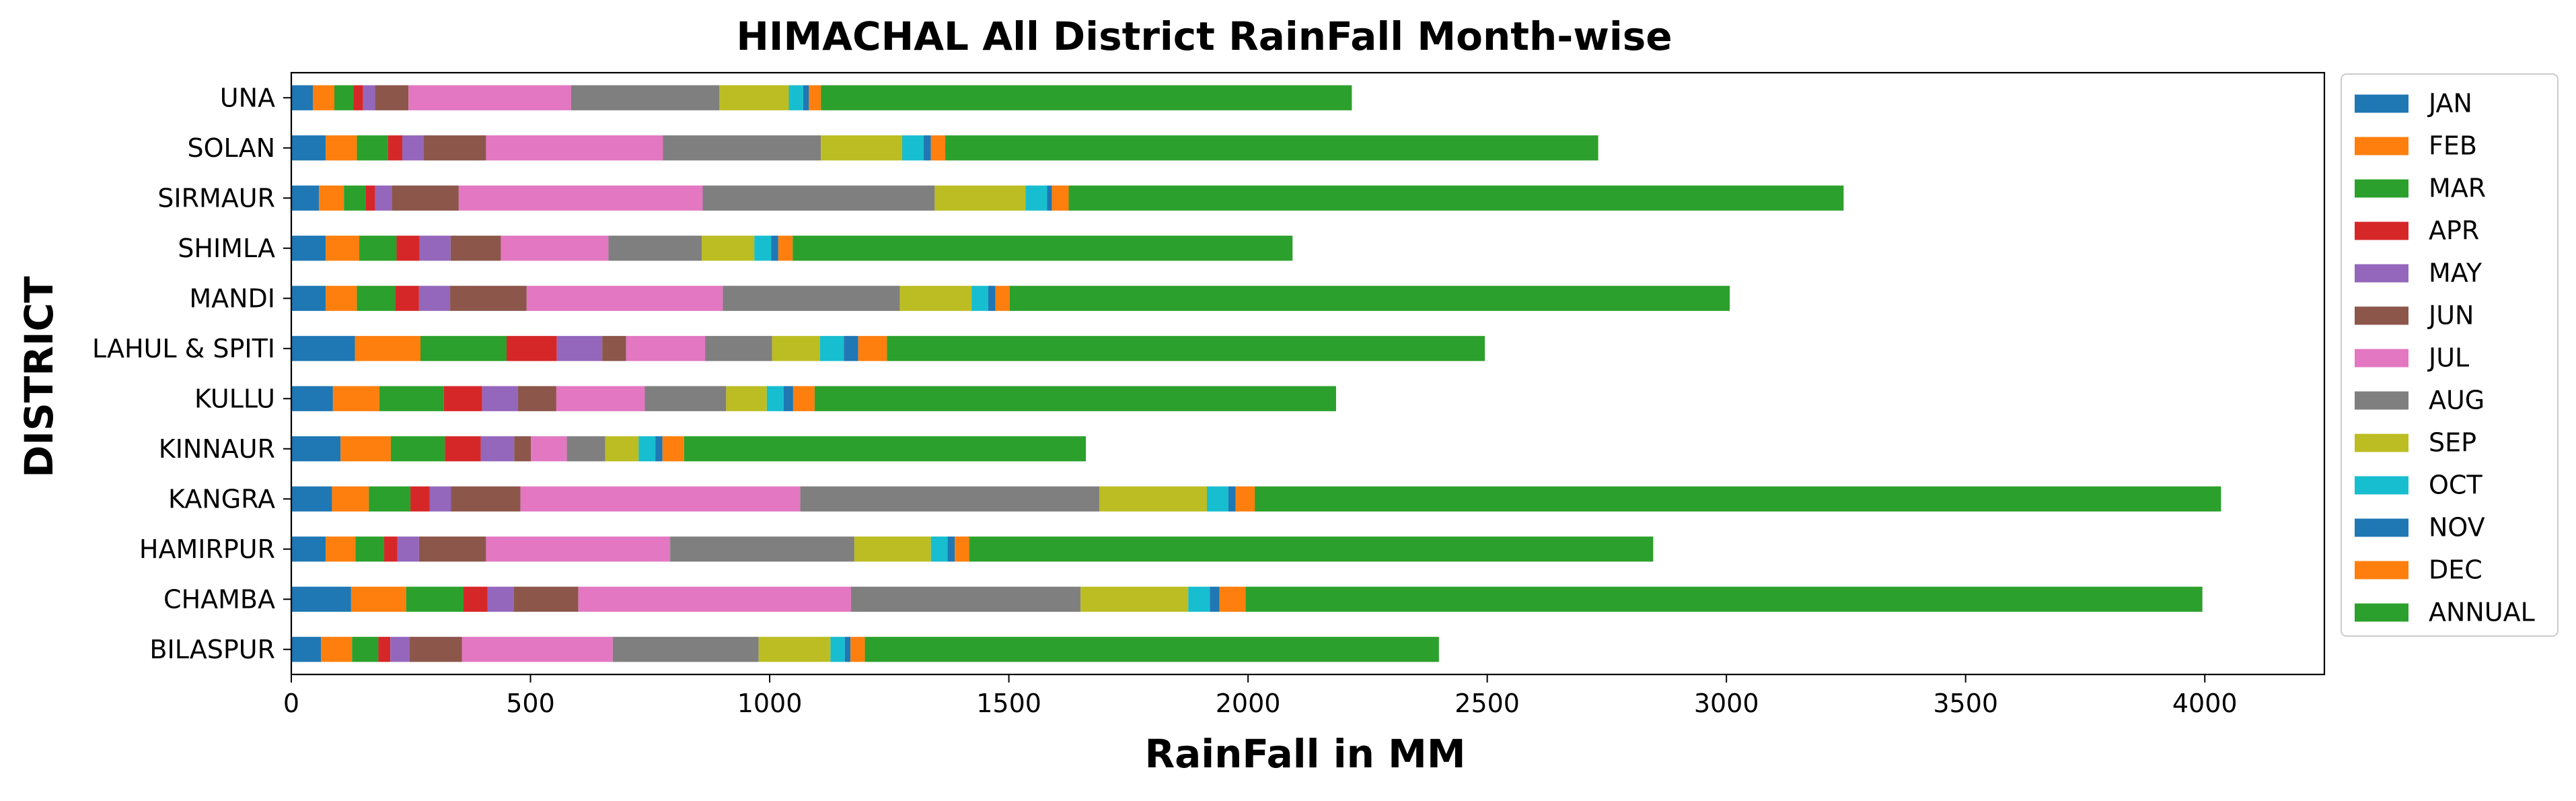 Image resolution: width=2576 pixels, height=801 pixels. I want to click on bar-segment-kullu-dec, so click(804, 398).